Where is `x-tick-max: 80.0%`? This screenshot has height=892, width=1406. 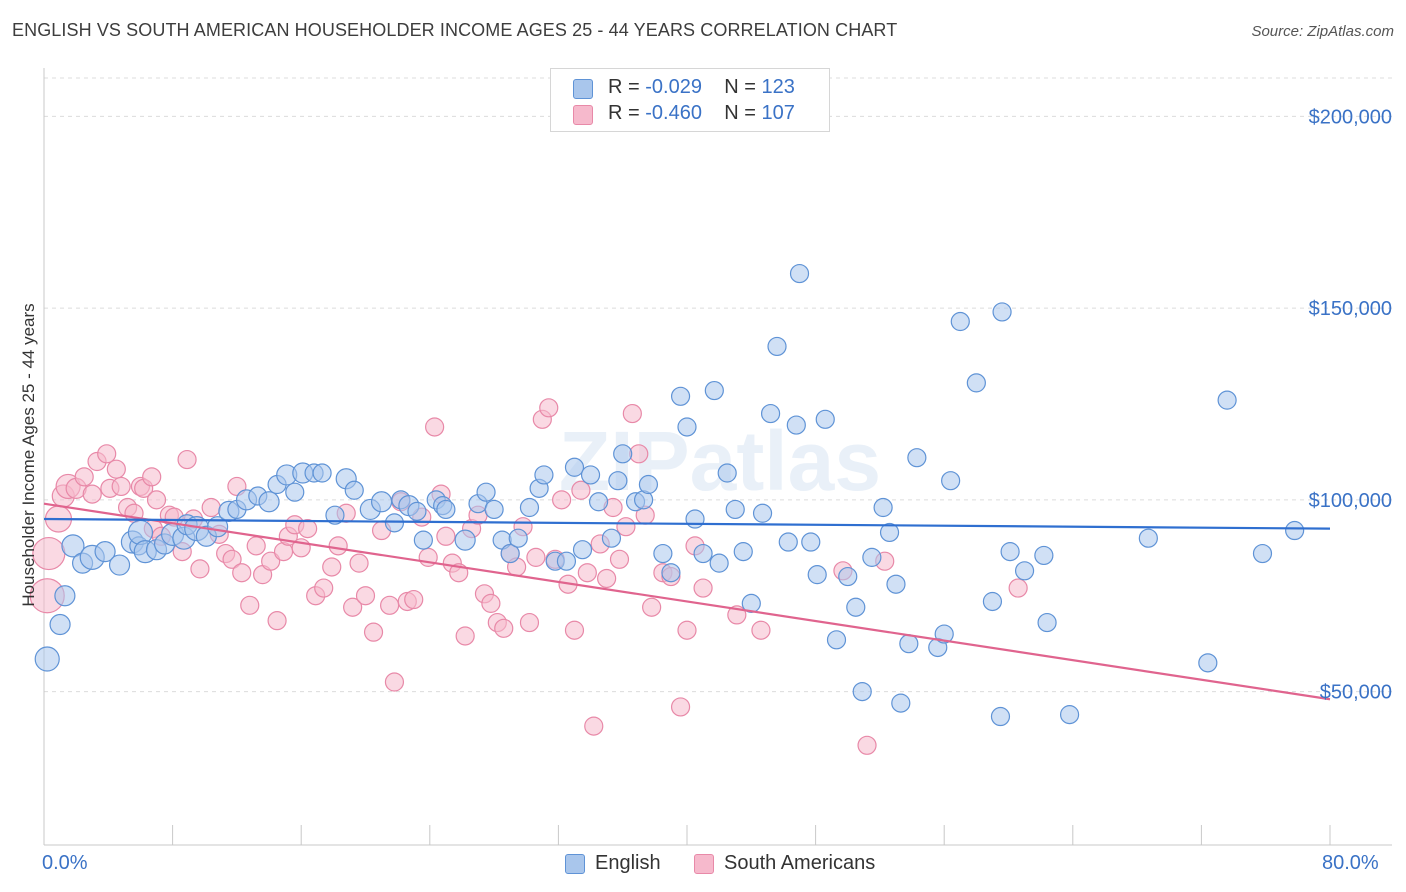
x-tick-max: 80.0% is located at coordinates (1350, 863).